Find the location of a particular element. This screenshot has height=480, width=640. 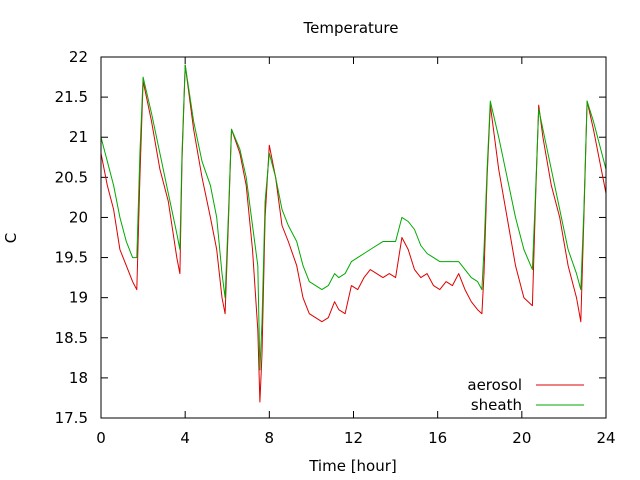

y-axis-label-group: C is located at coordinates (11, 238).